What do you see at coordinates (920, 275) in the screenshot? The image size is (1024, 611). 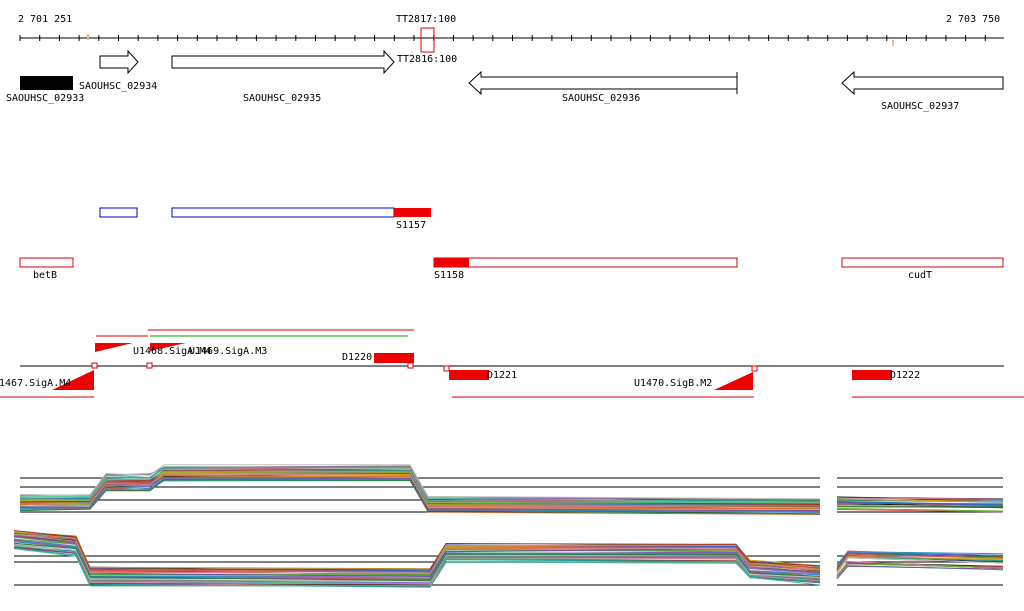 I see `segment-label: cudT` at bounding box center [920, 275].